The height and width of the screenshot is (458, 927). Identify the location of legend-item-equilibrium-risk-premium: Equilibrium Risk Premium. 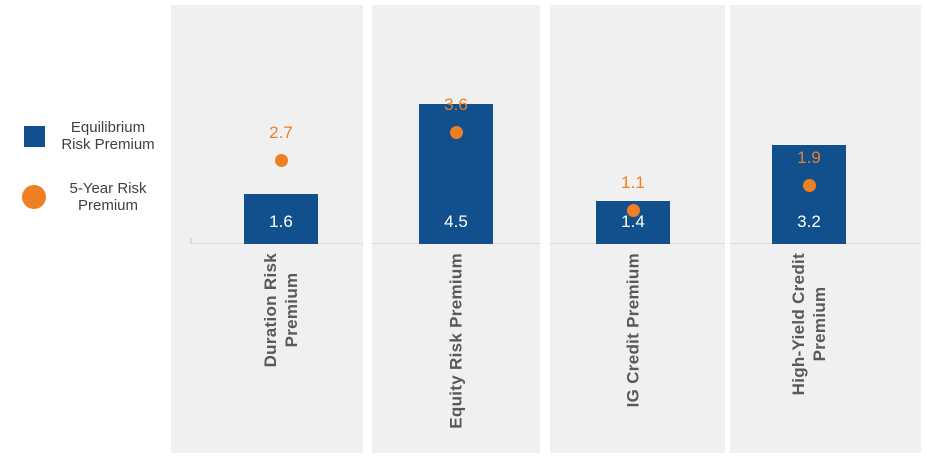
(90, 136).